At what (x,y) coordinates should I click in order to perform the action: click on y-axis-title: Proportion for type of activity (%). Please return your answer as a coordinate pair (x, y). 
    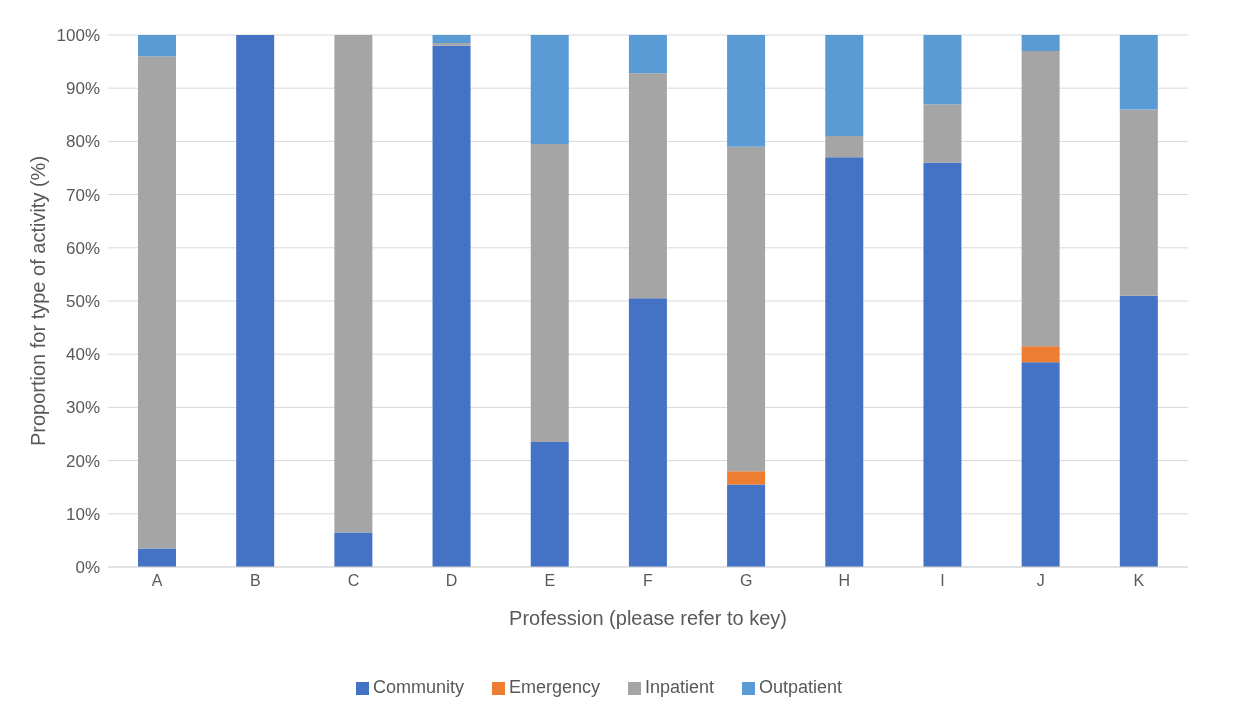
    Looking at the image, I should click on (38, 301).